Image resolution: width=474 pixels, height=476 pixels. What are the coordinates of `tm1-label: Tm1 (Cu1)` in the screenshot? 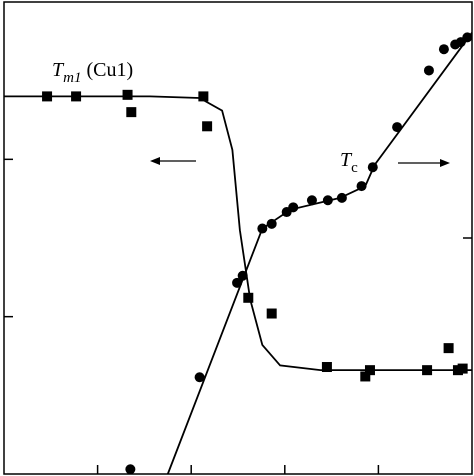 It's located at (92, 72).